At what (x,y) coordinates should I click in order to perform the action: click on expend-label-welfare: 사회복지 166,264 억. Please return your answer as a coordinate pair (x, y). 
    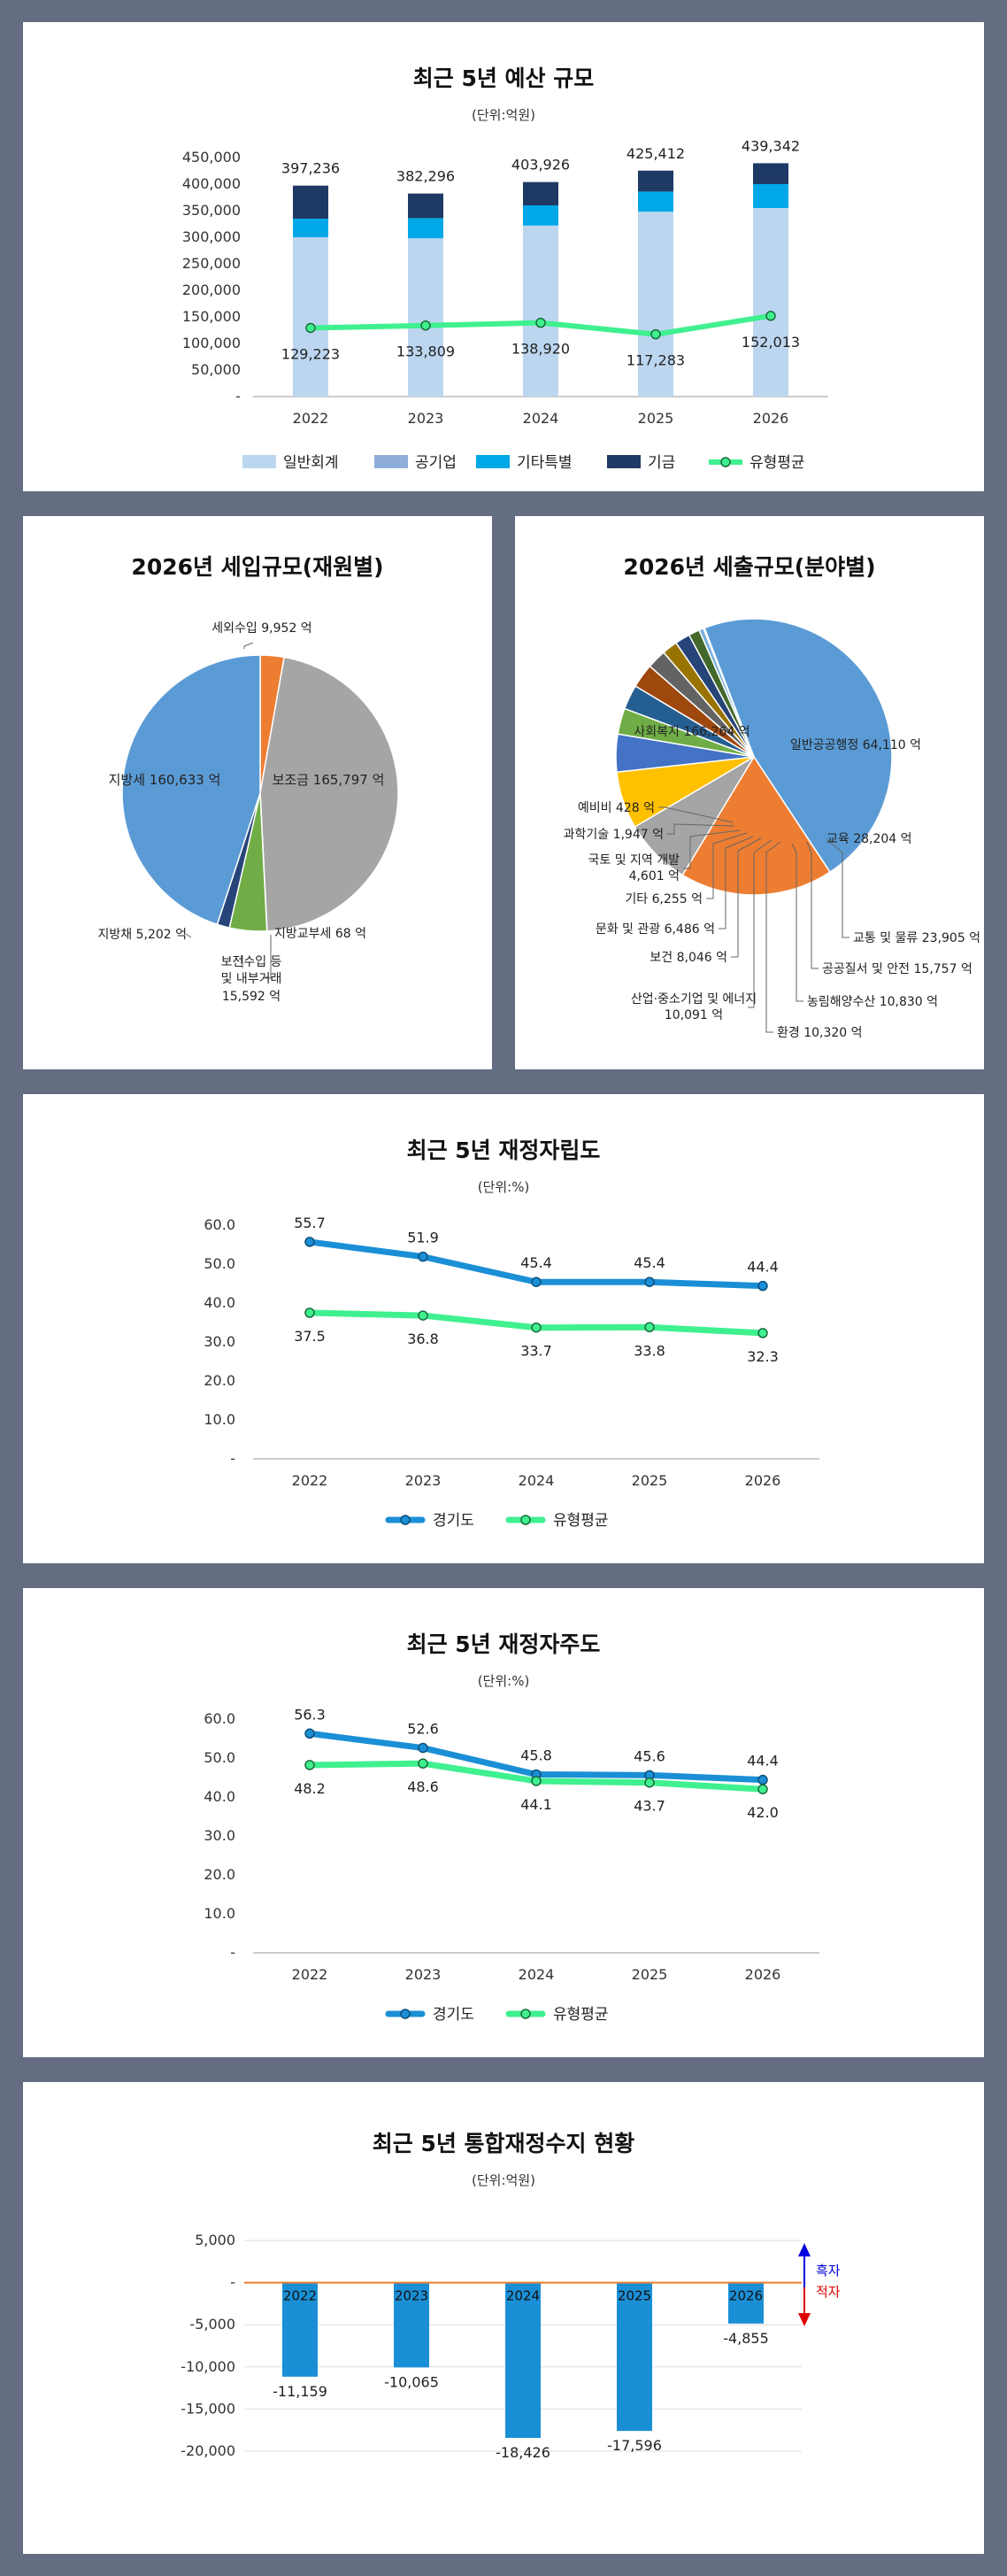
    Looking at the image, I should click on (691, 732).